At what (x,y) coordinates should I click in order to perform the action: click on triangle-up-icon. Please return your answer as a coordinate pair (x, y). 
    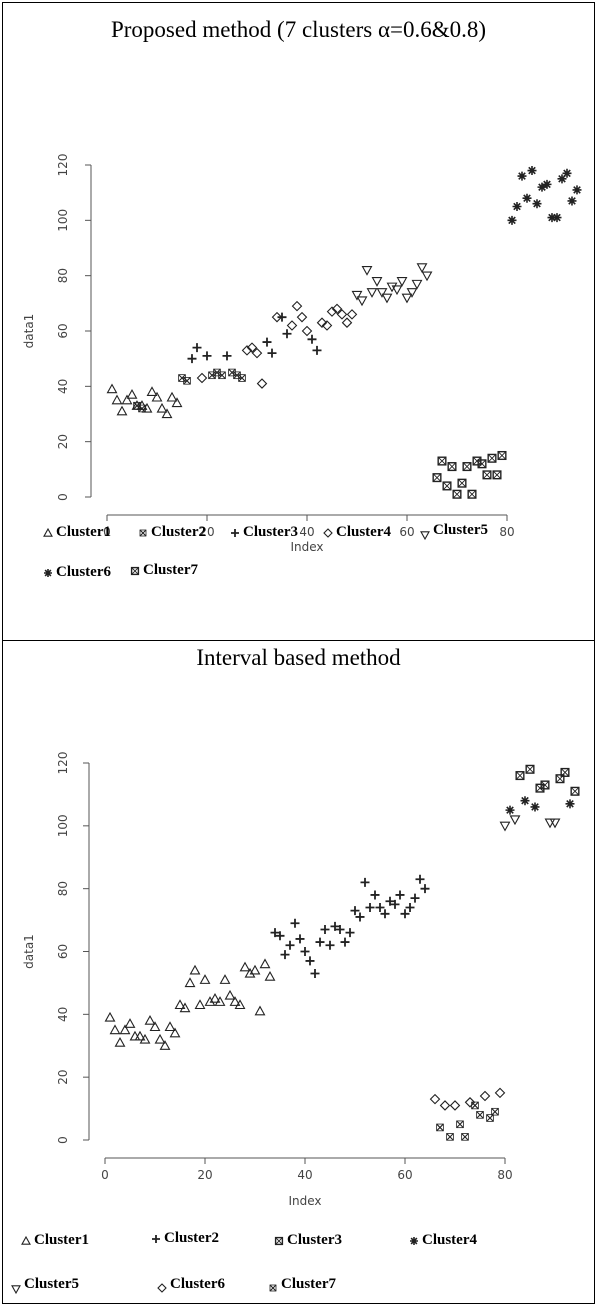
    Looking at the image, I should click on (48, 532).